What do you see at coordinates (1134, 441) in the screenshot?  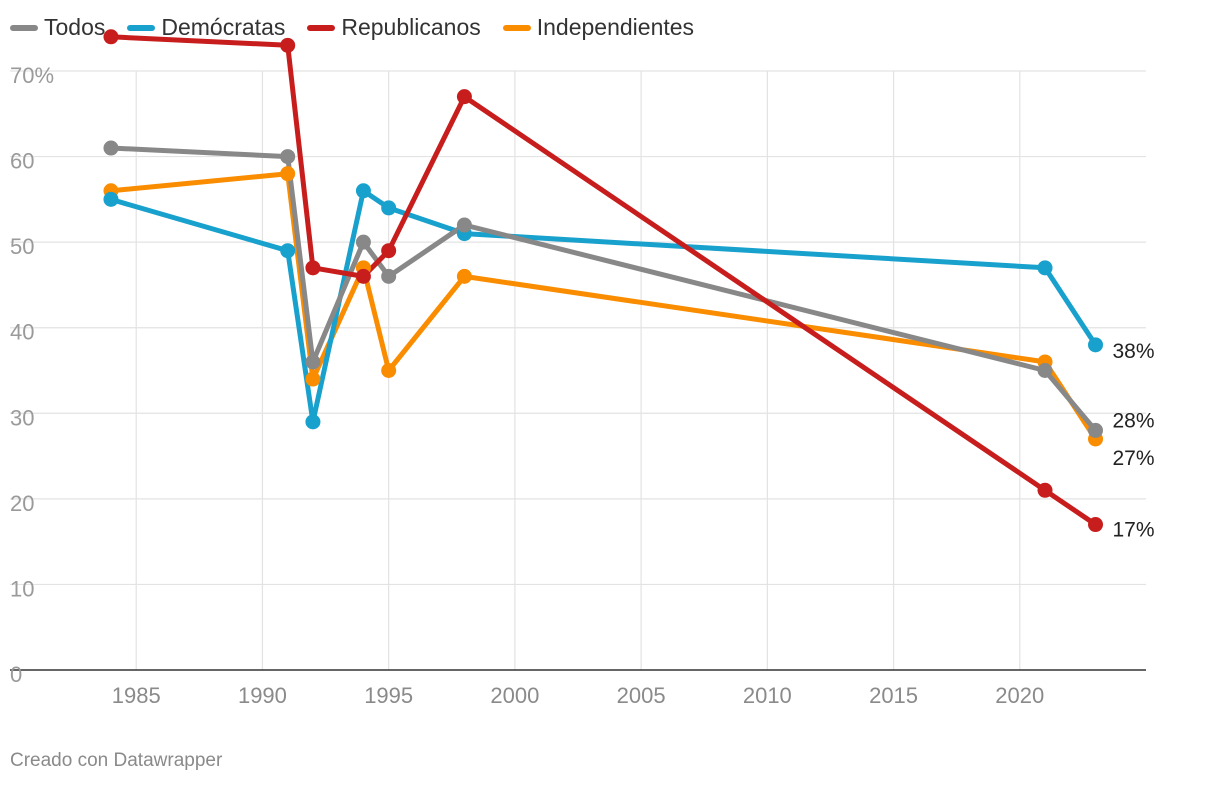 I see `end-labels: 38% 28% 27% 17%` at bounding box center [1134, 441].